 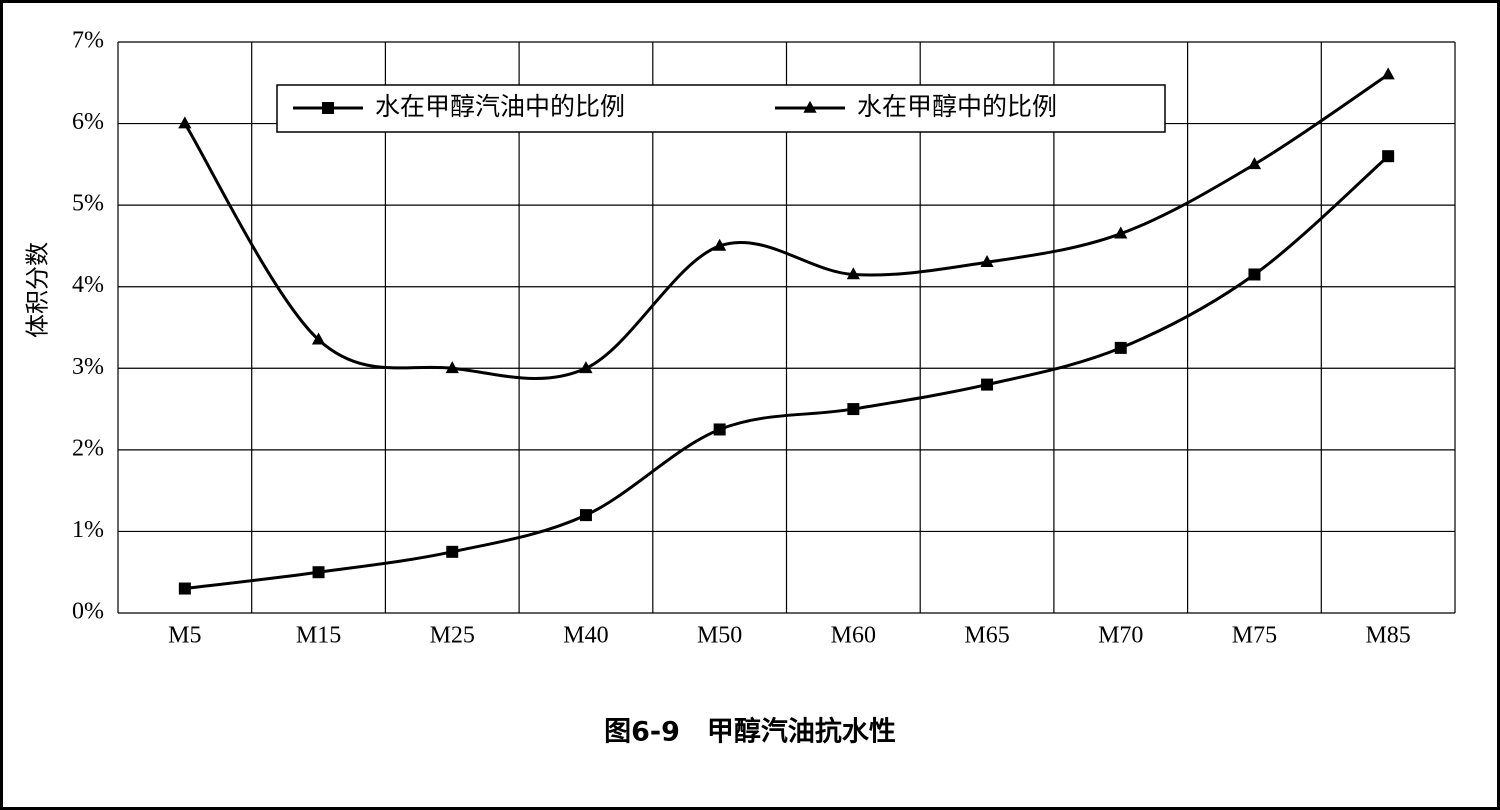 I want to click on x-tick-label: M70, so click(x=1120, y=636).